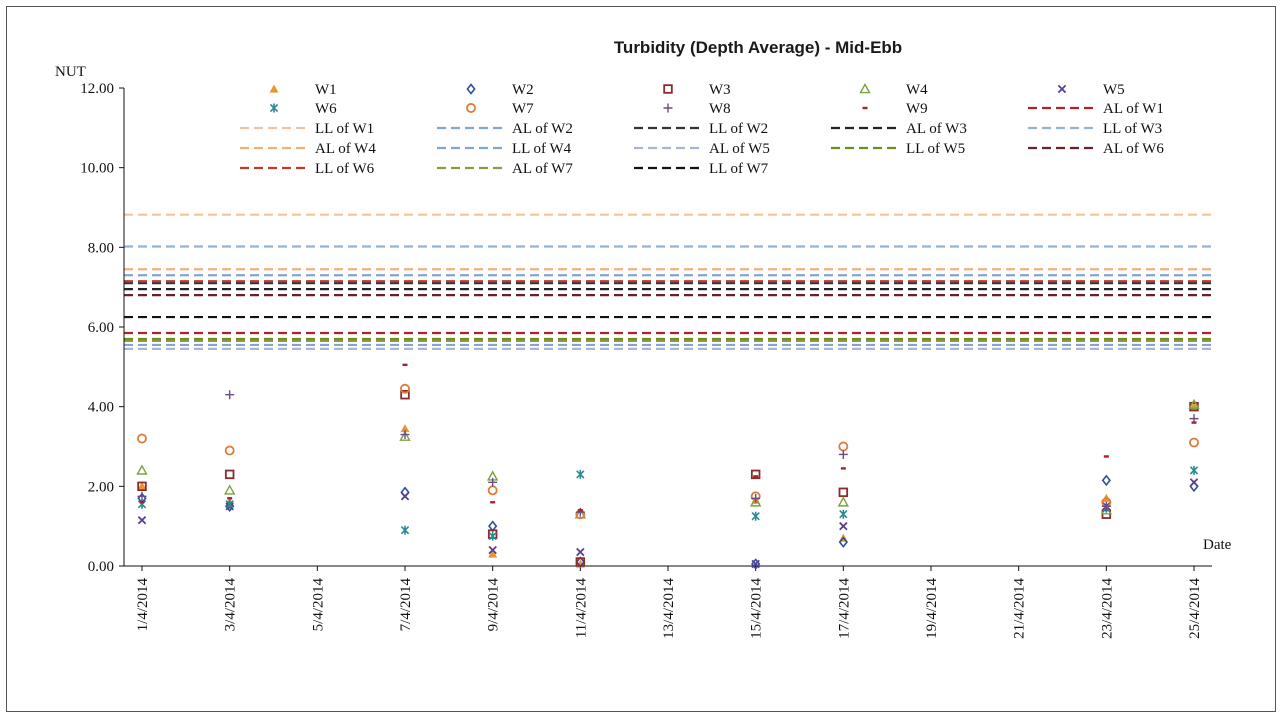  I want to click on legend-label: AL of W4, so click(345, 149).